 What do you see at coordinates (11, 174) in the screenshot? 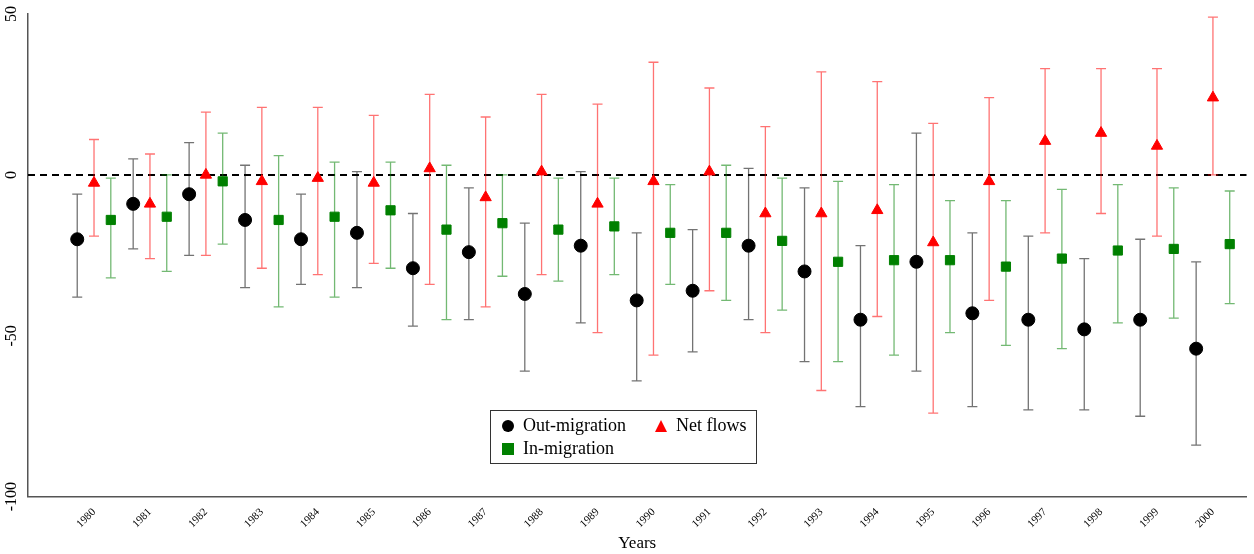
I see `y-tick-label: 0` at bounding box center [11, 174].